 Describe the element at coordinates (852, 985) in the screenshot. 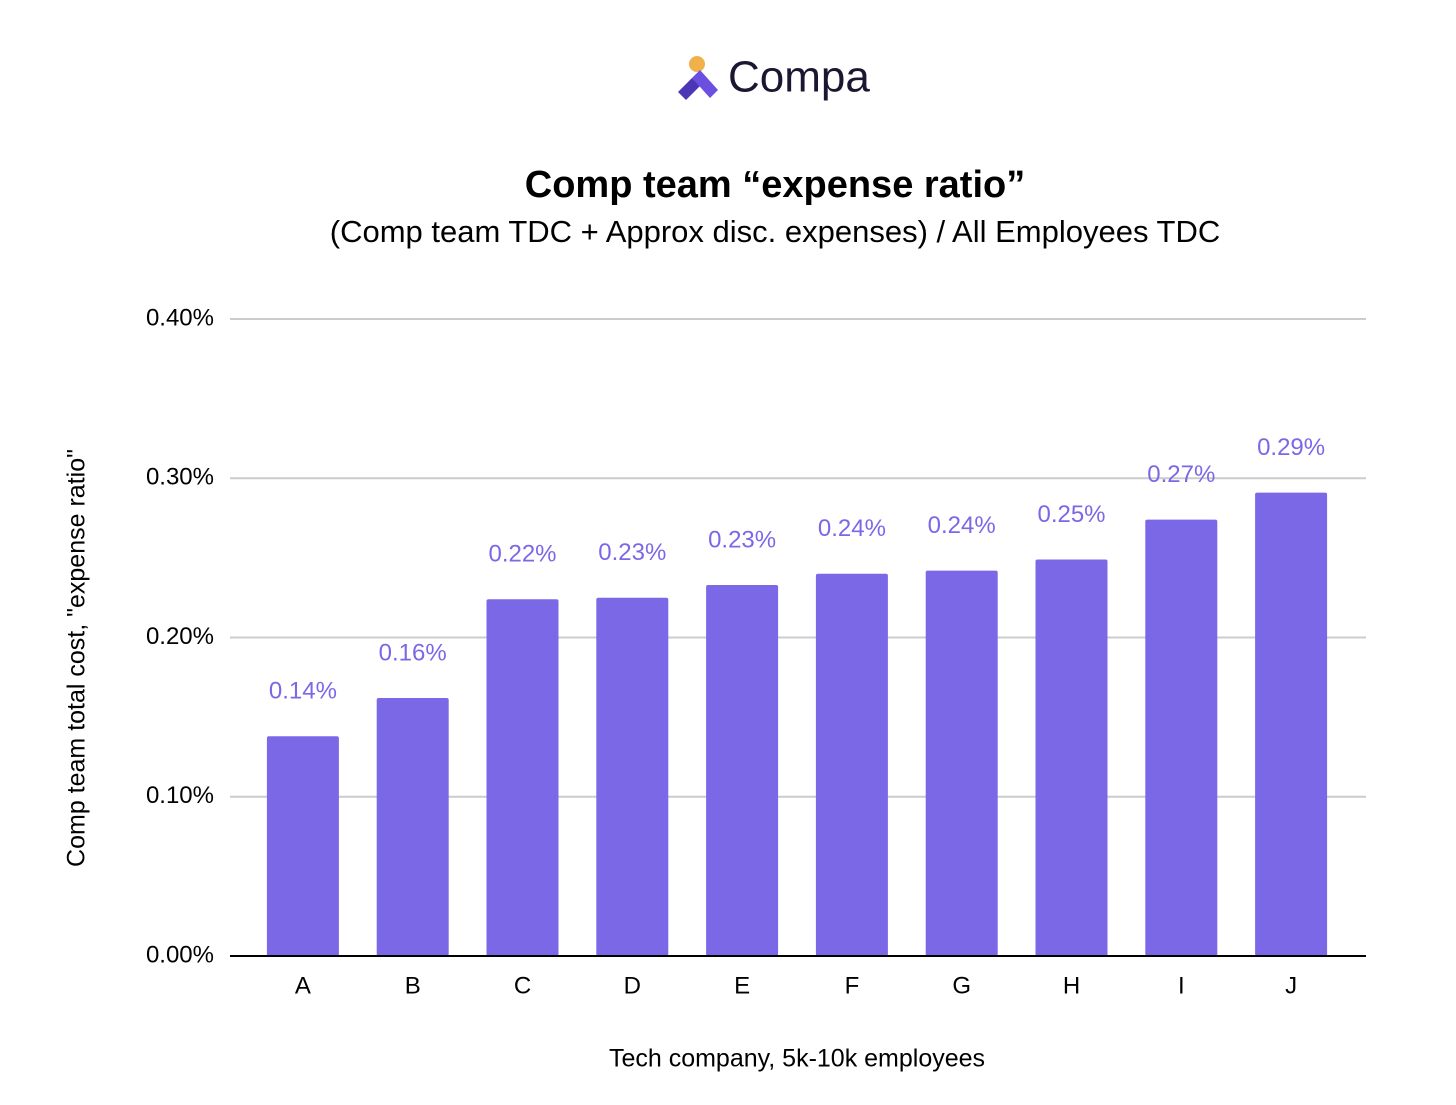

I see `x-tick-label: F` at that location.